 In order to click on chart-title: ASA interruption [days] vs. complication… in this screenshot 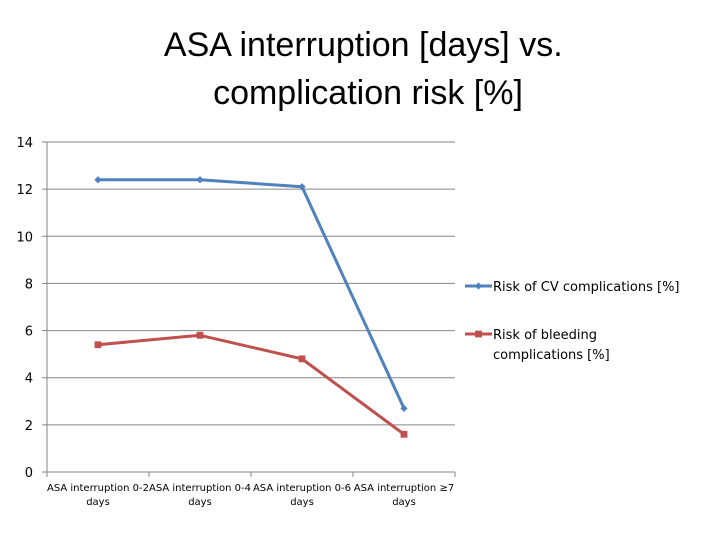, I will do `click(368, 69)`.